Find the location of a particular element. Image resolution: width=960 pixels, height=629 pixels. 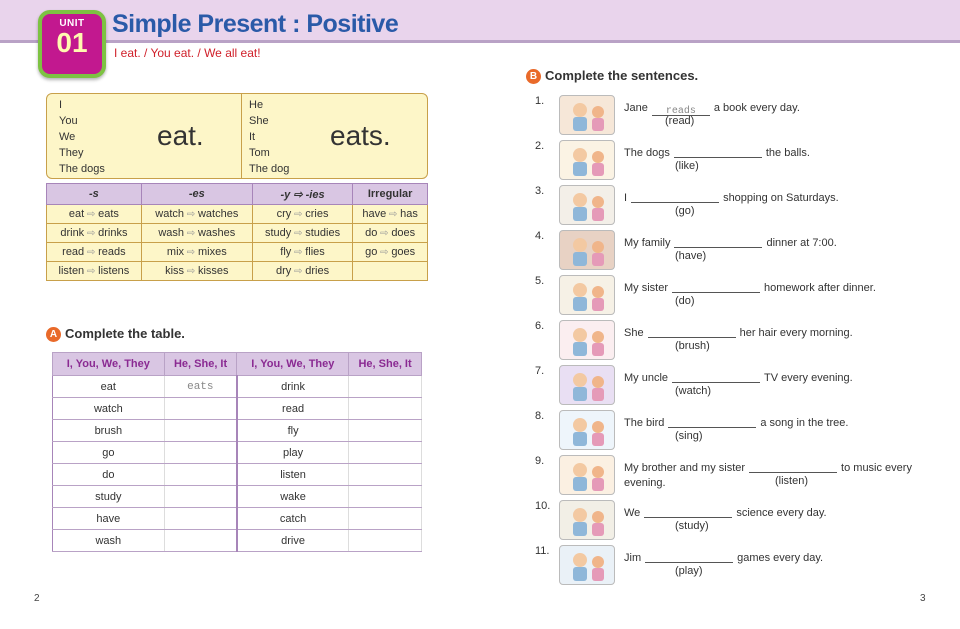

base-form: watch is located at coordinates (170, 214).